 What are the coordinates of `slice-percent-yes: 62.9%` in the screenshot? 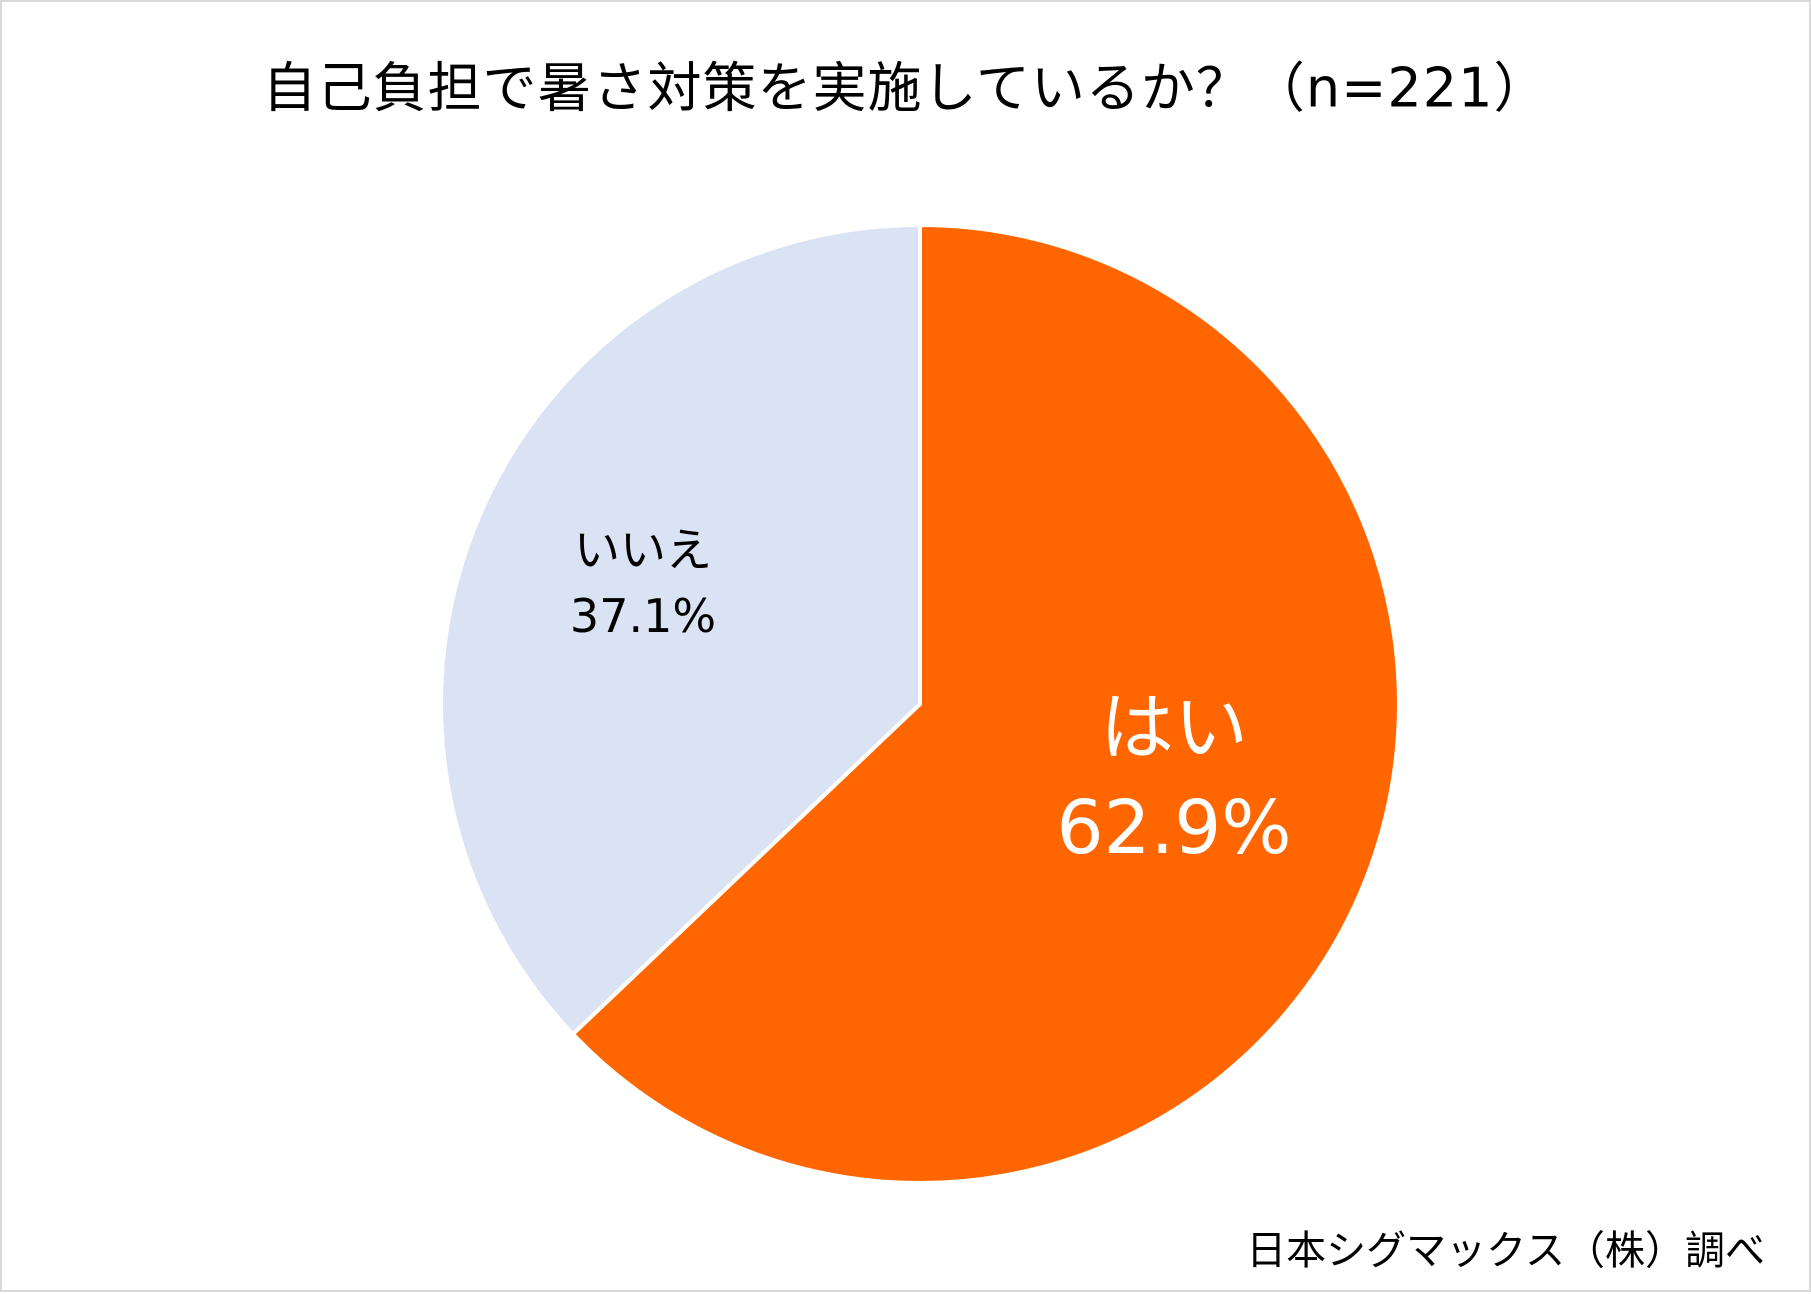 It's located at (1174, 828).